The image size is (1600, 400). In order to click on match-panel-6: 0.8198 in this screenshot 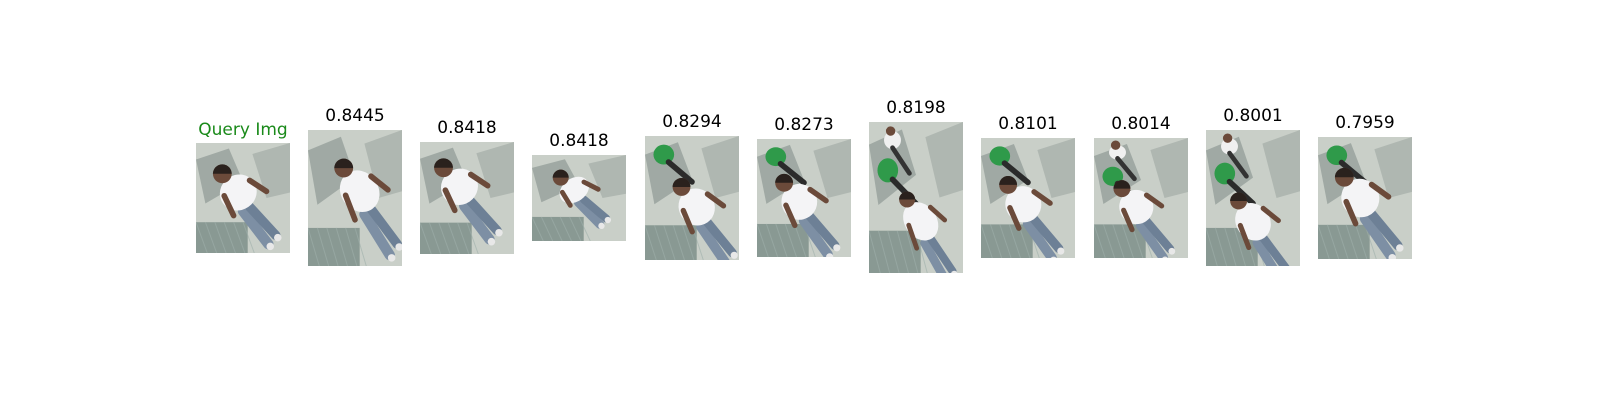, I will do `click(916, 185)`.